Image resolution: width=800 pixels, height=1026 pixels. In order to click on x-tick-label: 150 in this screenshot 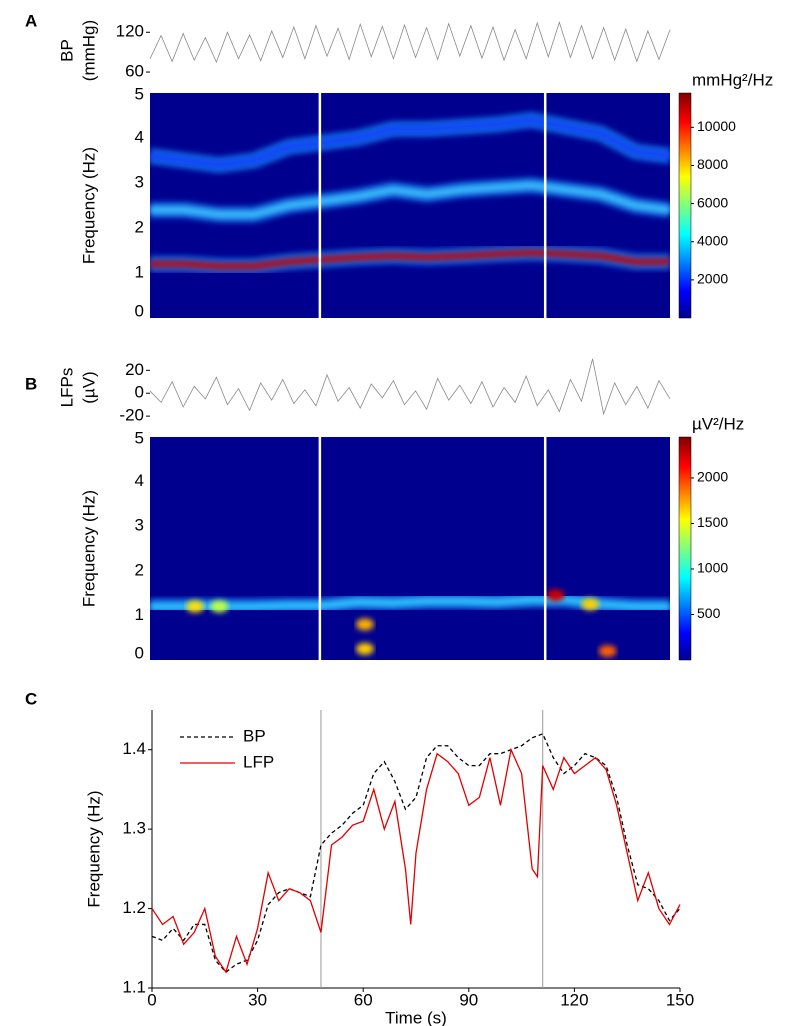, I will do `click(680, 999)`.